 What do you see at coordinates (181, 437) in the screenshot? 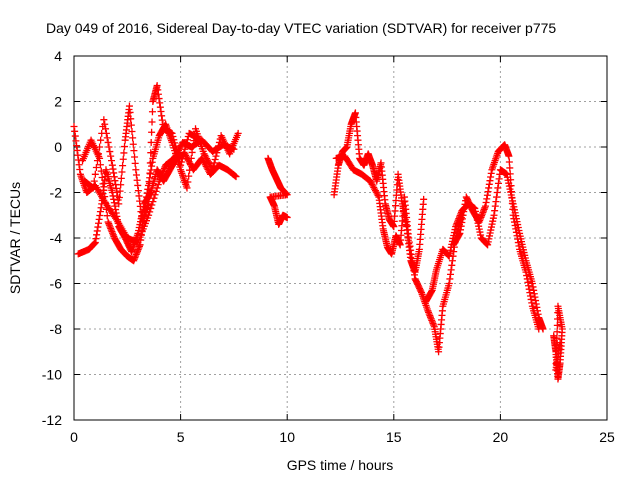
I see `x-tick-label: 5` at bounding box center [181, 437].